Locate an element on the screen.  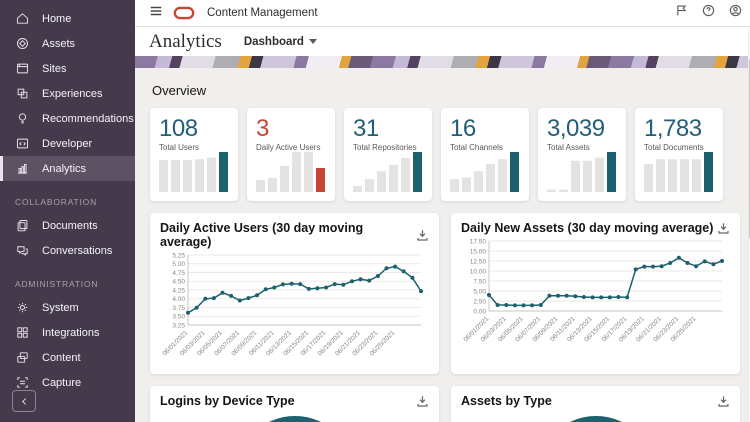
chart-card-header: Daily New Assets (30 day moving average) is located at coordinates (595, 228).